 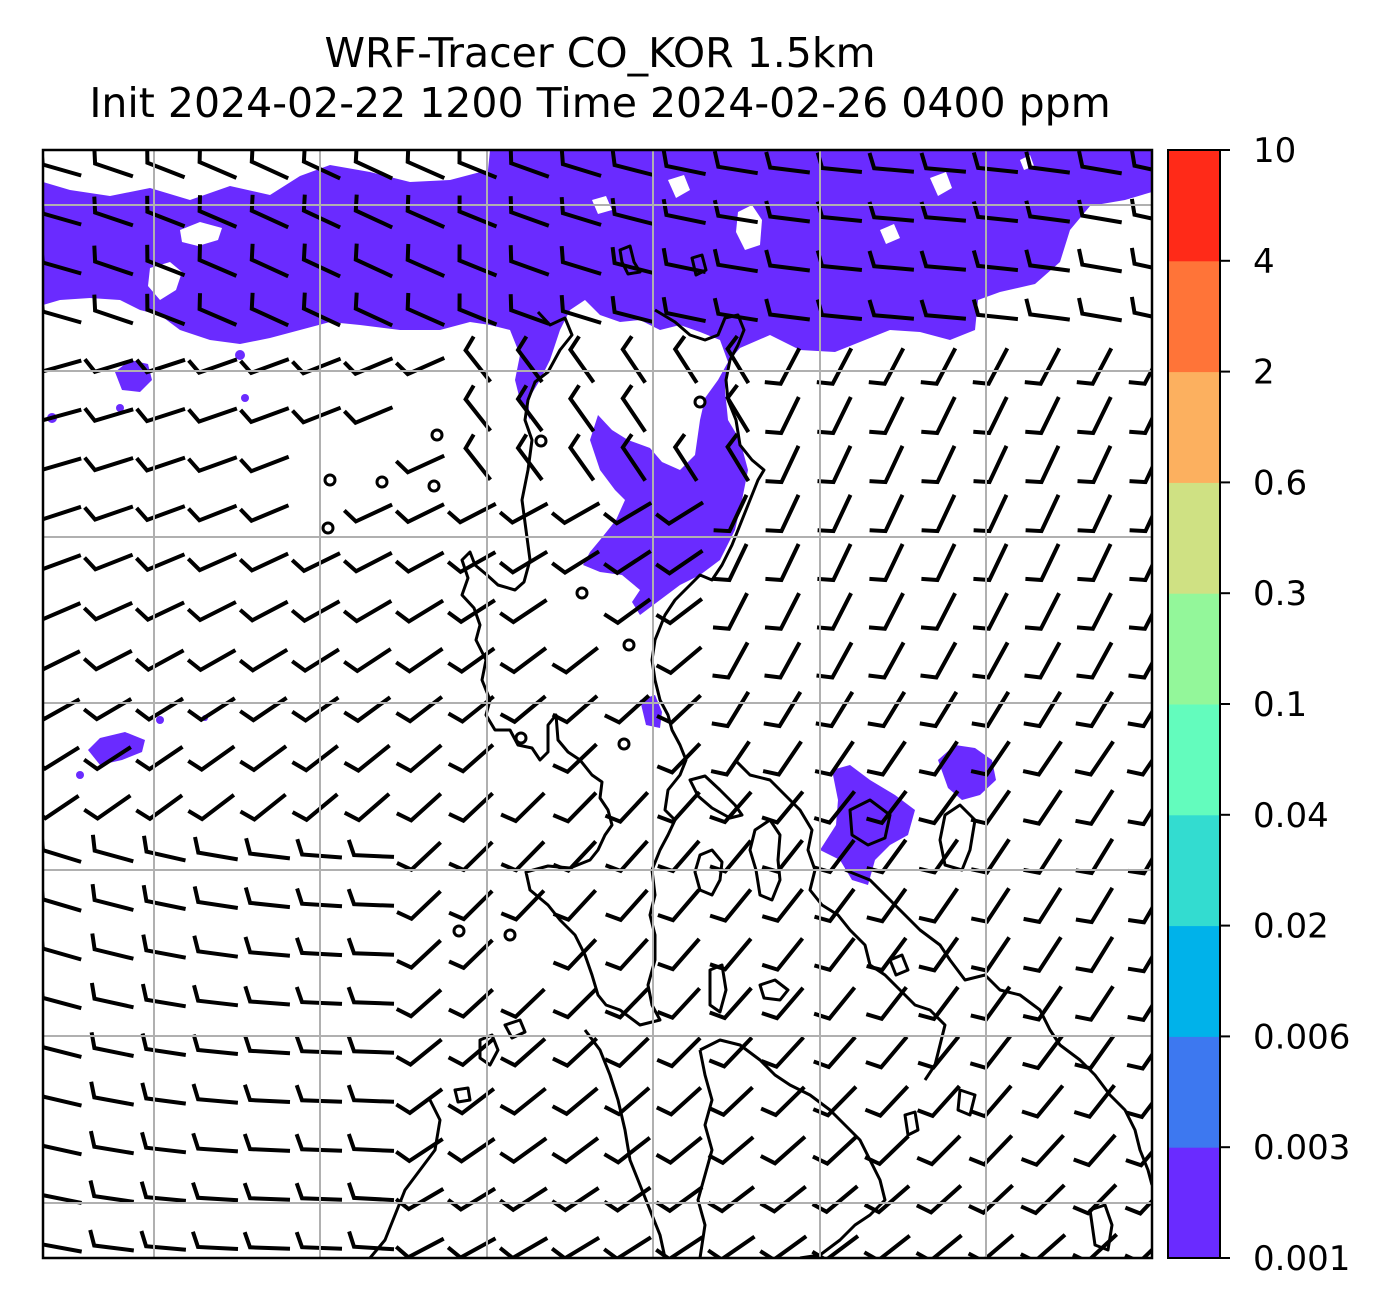 I want to click on colorbar-tick-label: 4, so click(x=1264, y=262).